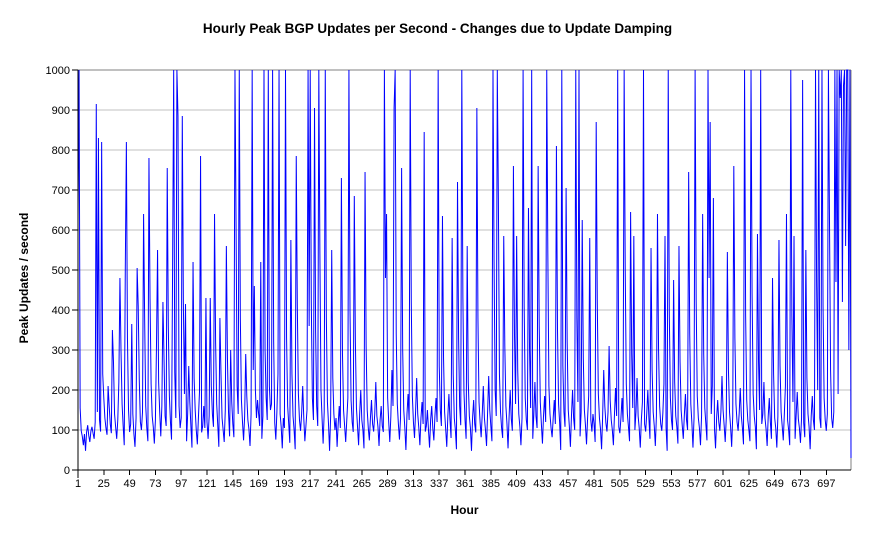  What do you see at coordinates (58, 71) in the screenshot?
I see `y-tick-label: 1000` at bounding box center [58, 71].